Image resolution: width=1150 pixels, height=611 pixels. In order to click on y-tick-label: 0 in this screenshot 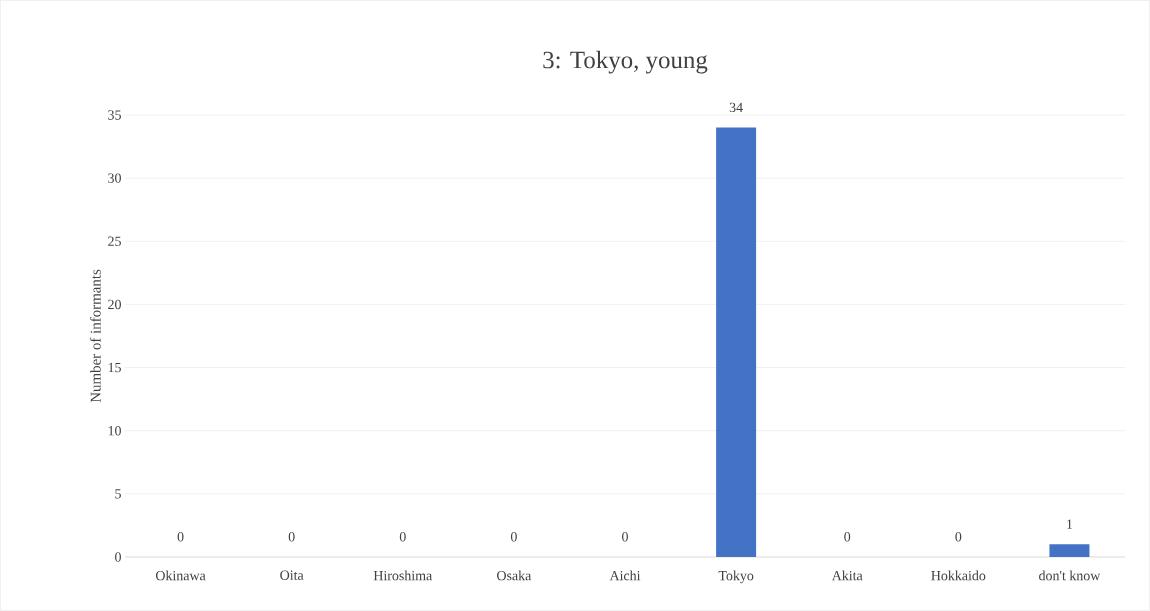, I will do `click(118, 557)`.